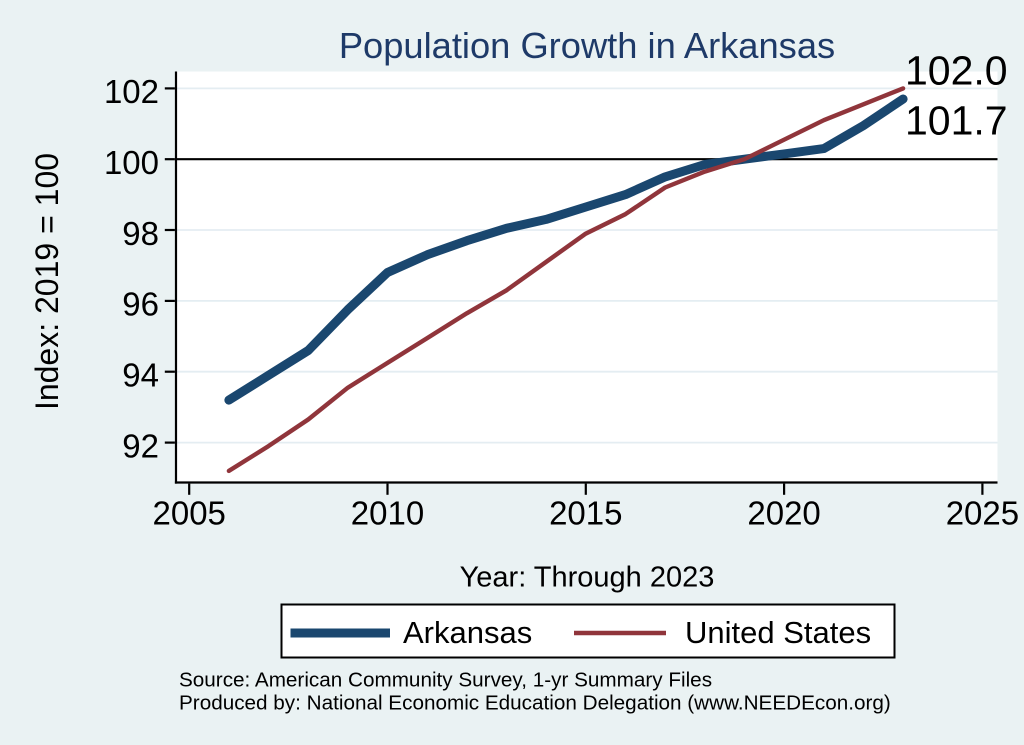  I want to click on svg-text: 2015, so click(585, 513).